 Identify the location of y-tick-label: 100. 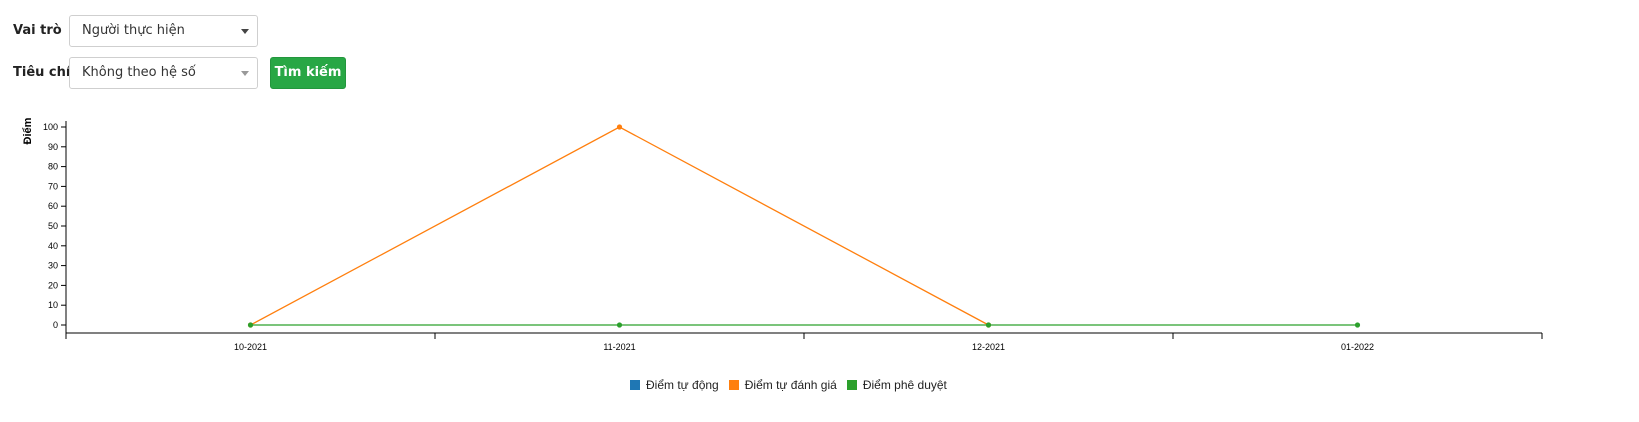
(50, 127).